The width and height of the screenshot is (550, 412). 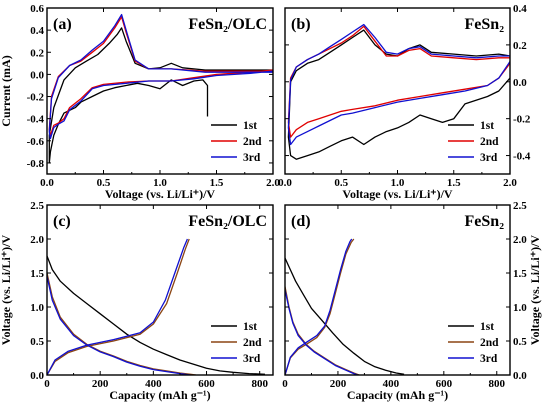 I want to click on y-tick-label: -0.8, so click(x=36, y=164).